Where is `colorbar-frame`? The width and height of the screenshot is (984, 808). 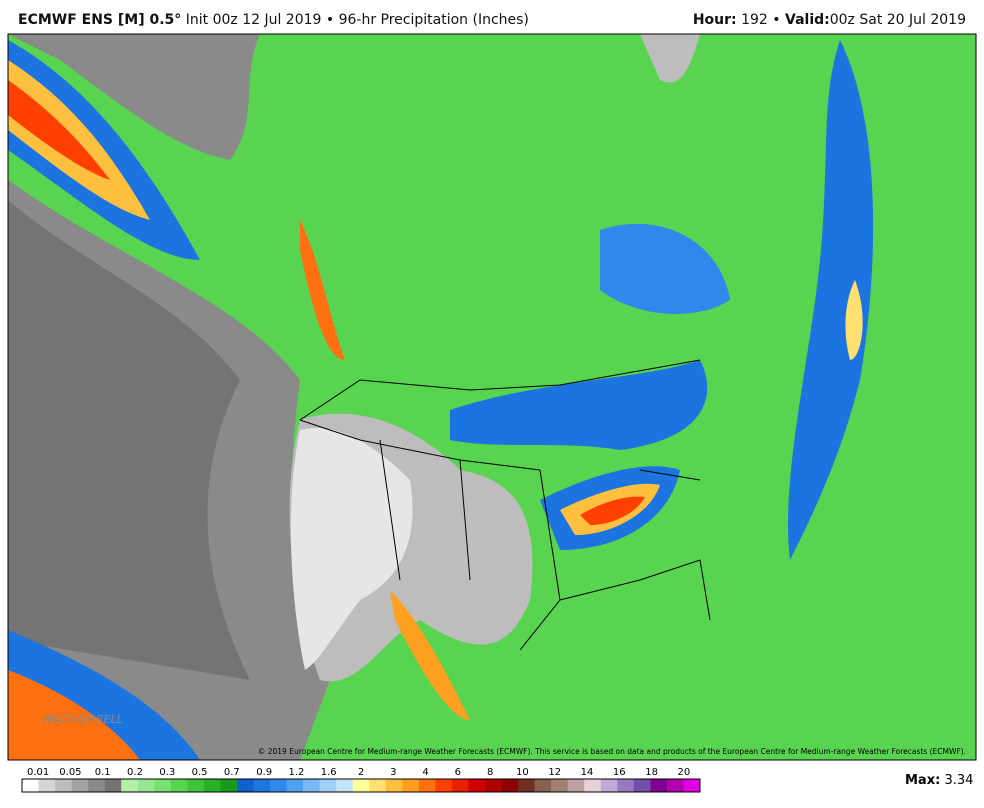 colorbar-frame is located at coordinates (361, 785).